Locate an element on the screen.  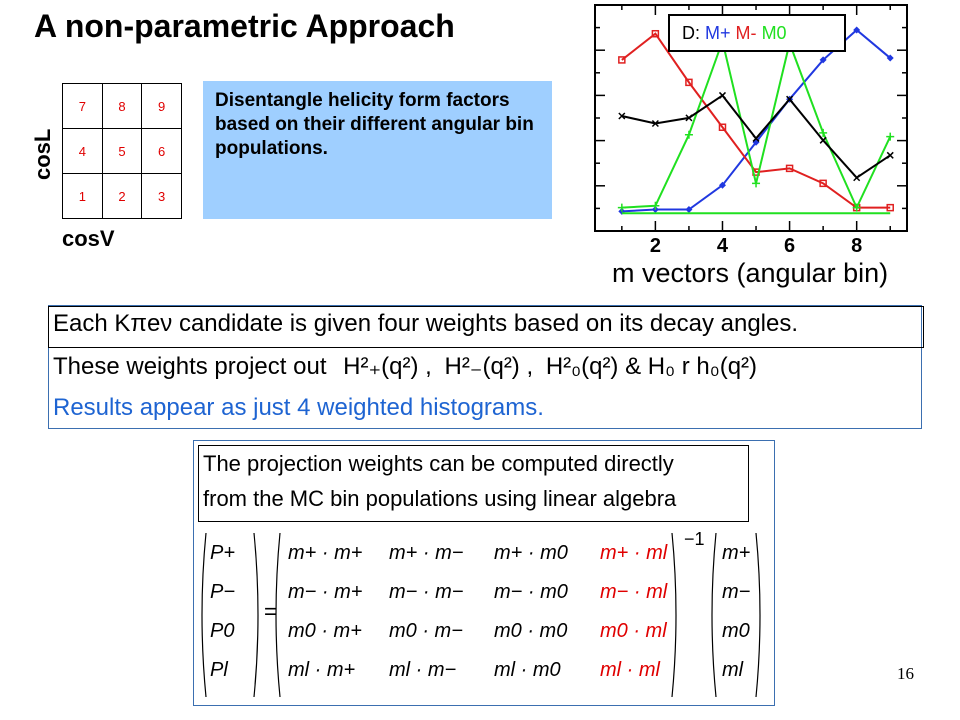
legend-item-mminus: M- is located at coordinates (746, 33).